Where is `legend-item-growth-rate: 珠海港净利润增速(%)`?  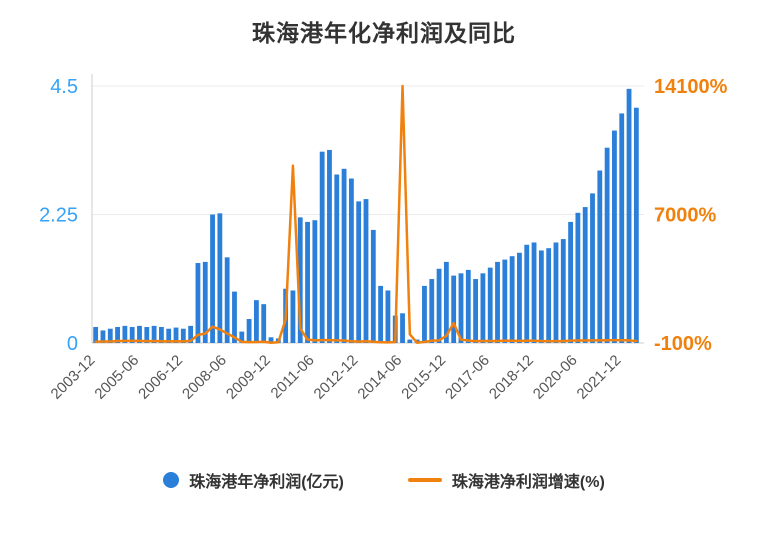
legend-item-growth-rate: 珠海港净利润增速(%) is located at coordinates (506, 480).